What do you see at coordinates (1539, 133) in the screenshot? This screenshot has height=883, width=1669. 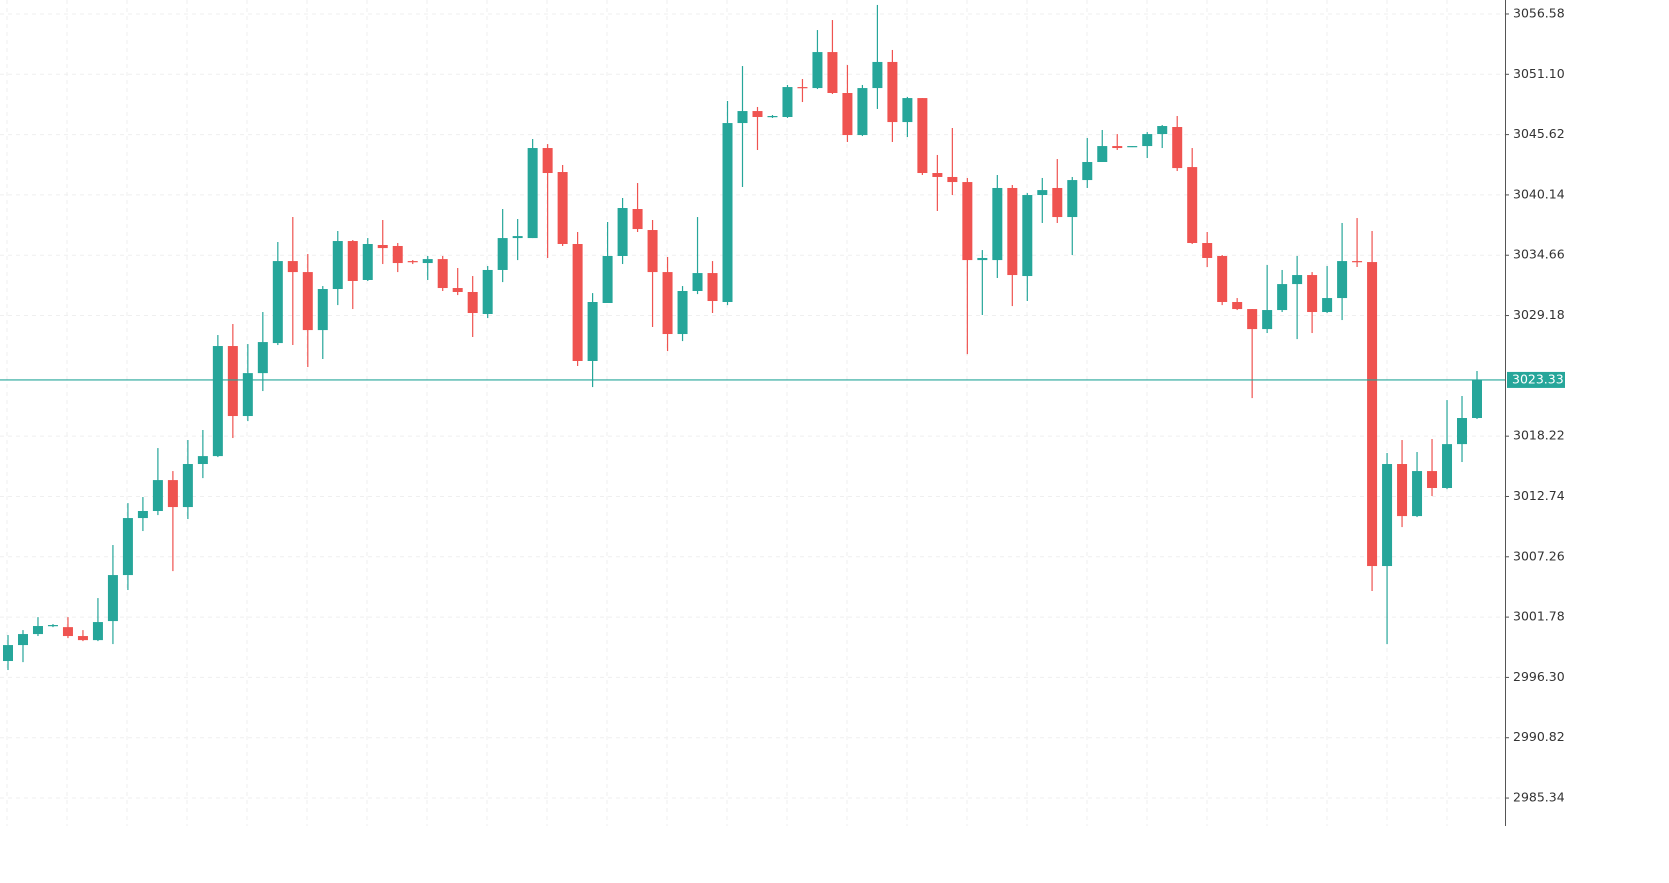 I see `y-tick-label: 3045.62` at bounding box center [1539, 133].